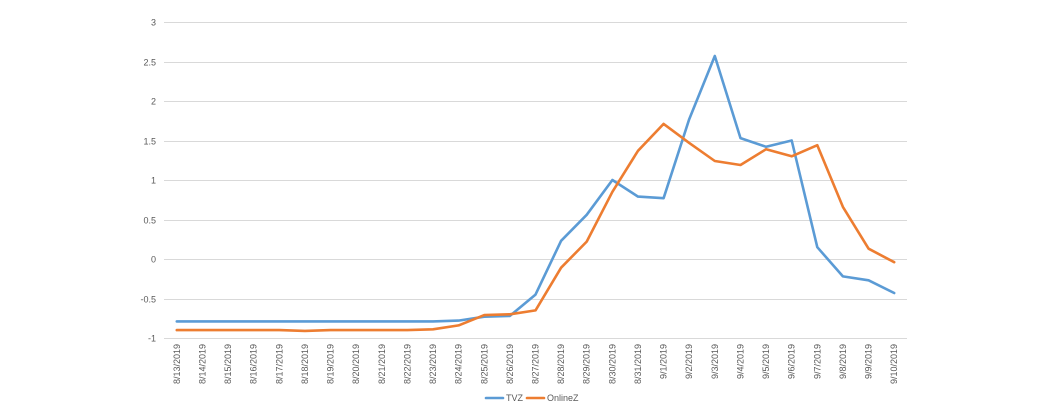 The height and width of the screenshot is (410, 1064). Describe the element at coordinates (664, 361) in the screenshot. I see `x-tick-label: 9/1/2019` at that location.